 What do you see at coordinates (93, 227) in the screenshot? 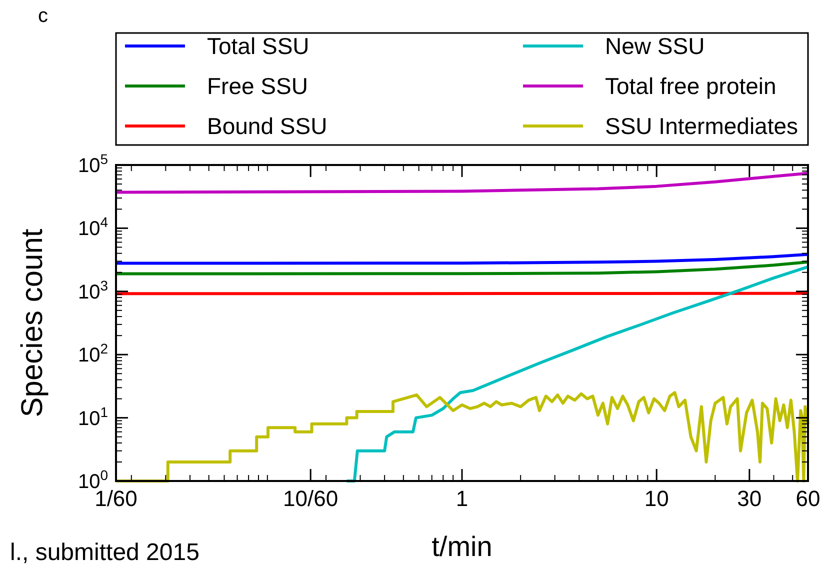
I see `y-tick-label: 10$^{4}$` at bounding box center [93, 227].